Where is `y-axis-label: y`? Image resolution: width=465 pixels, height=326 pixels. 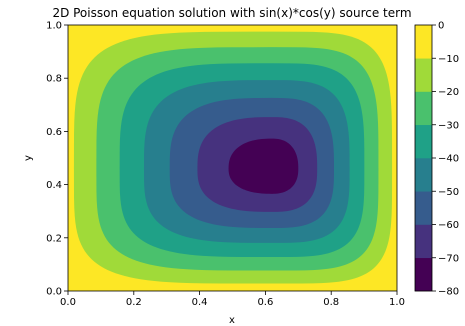 y-axis-label: y is located at coordinates (28, 158).